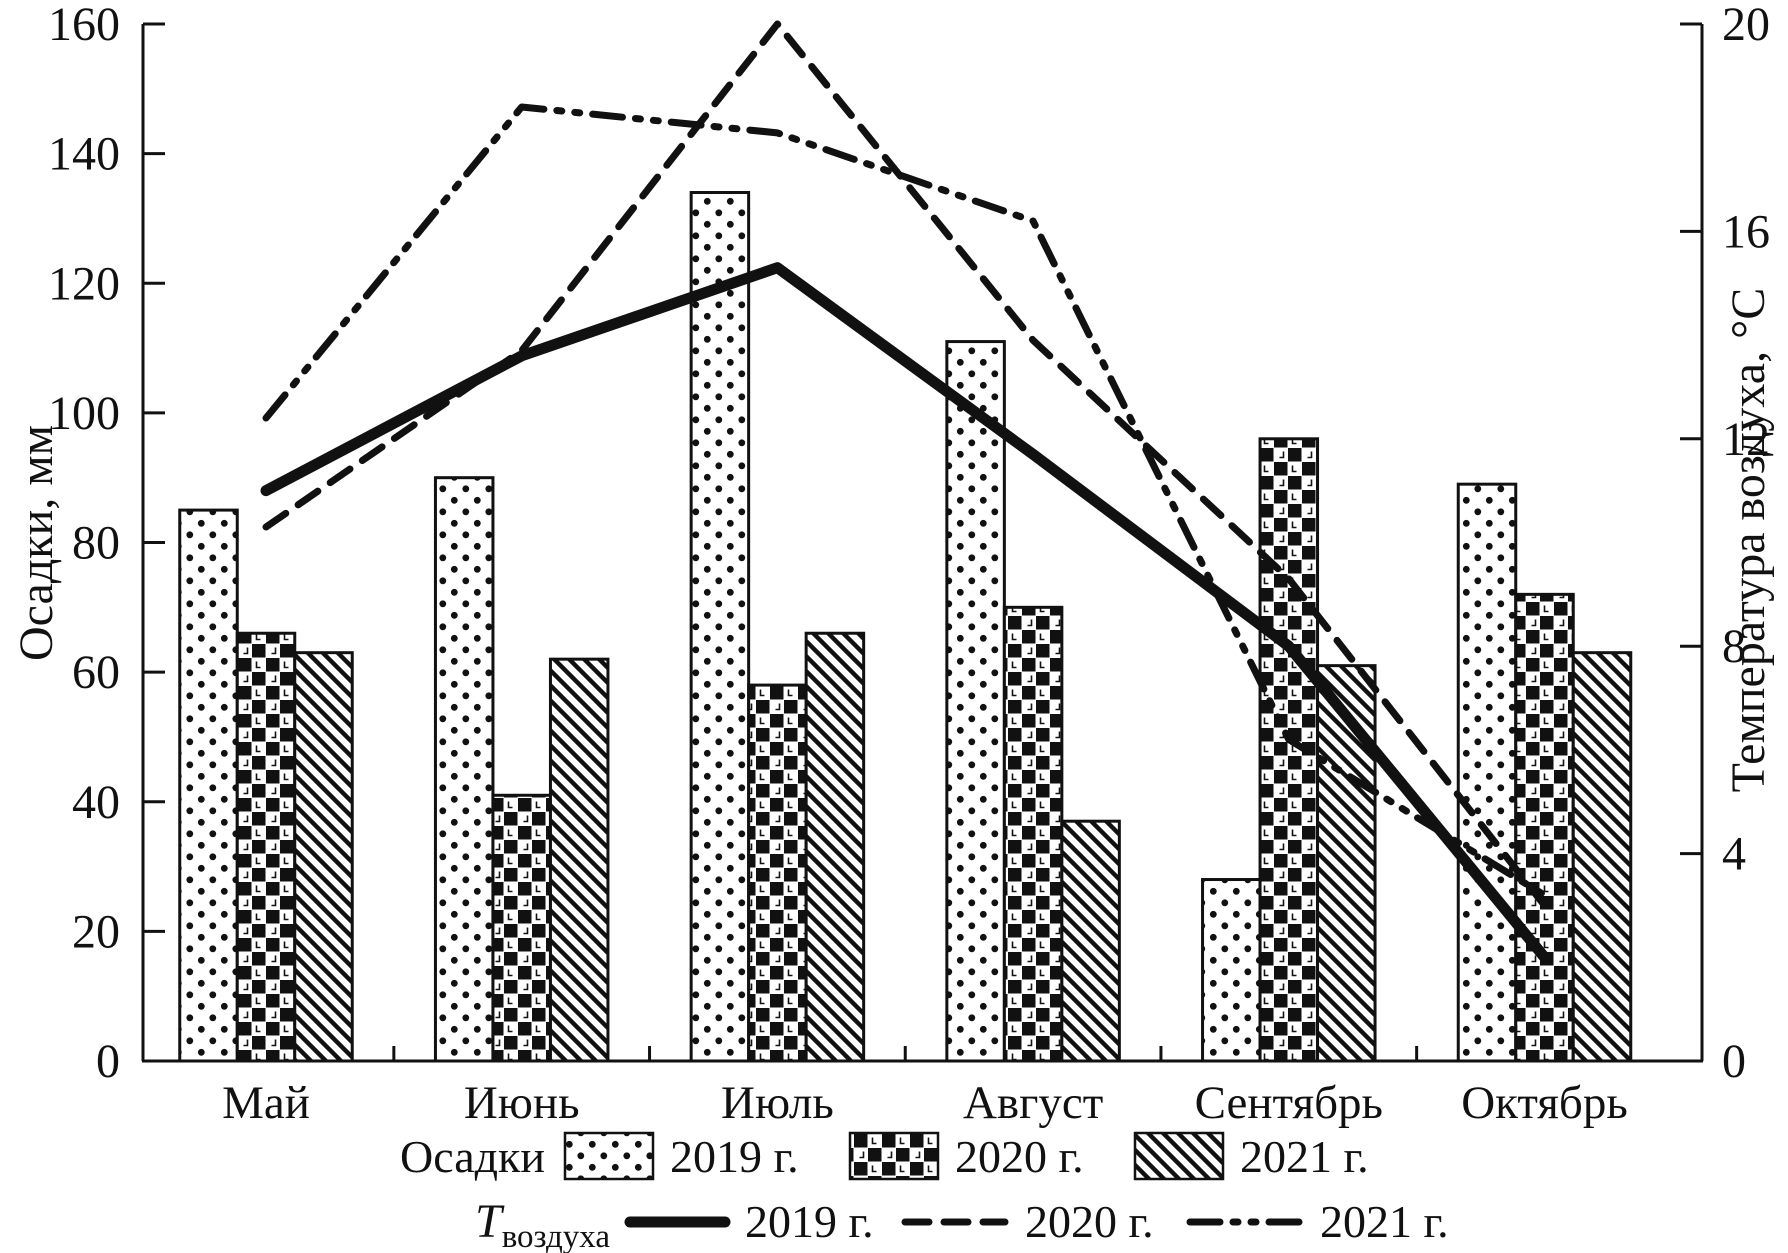 This screenshot has width=1788, height=1253. Describe the element at coordinates (579, 860) in the screenshot. I see `bar-2021-Июнь` at that location.